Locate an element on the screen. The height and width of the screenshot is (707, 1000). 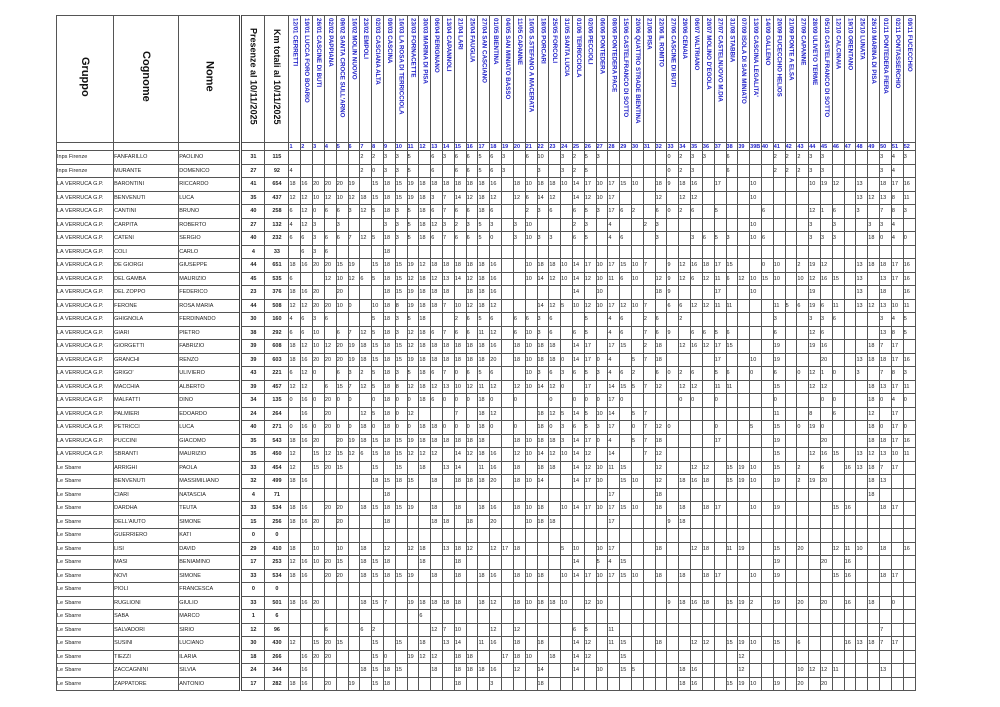
surname-cell: SABA is located at coordinates (146, 616).